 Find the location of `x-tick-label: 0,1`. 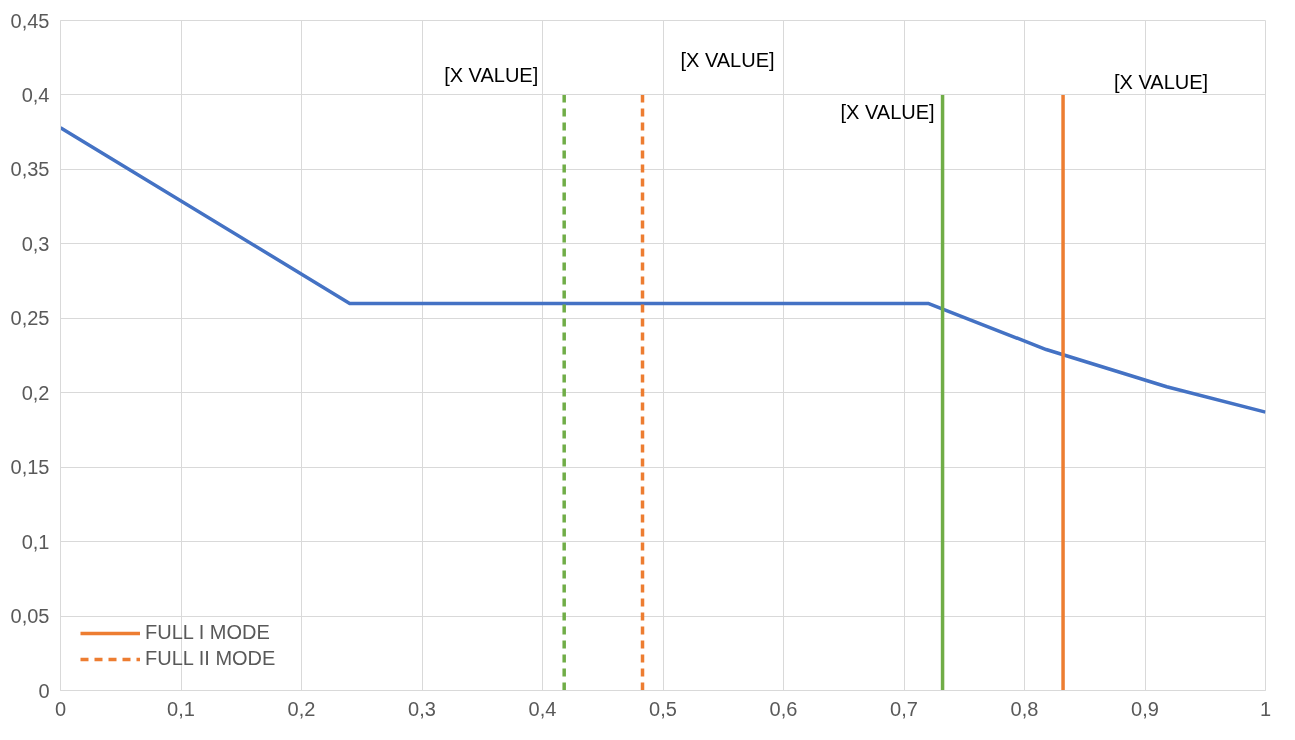

x-tick-label: 0,1 is located at coordinates (181, 708).